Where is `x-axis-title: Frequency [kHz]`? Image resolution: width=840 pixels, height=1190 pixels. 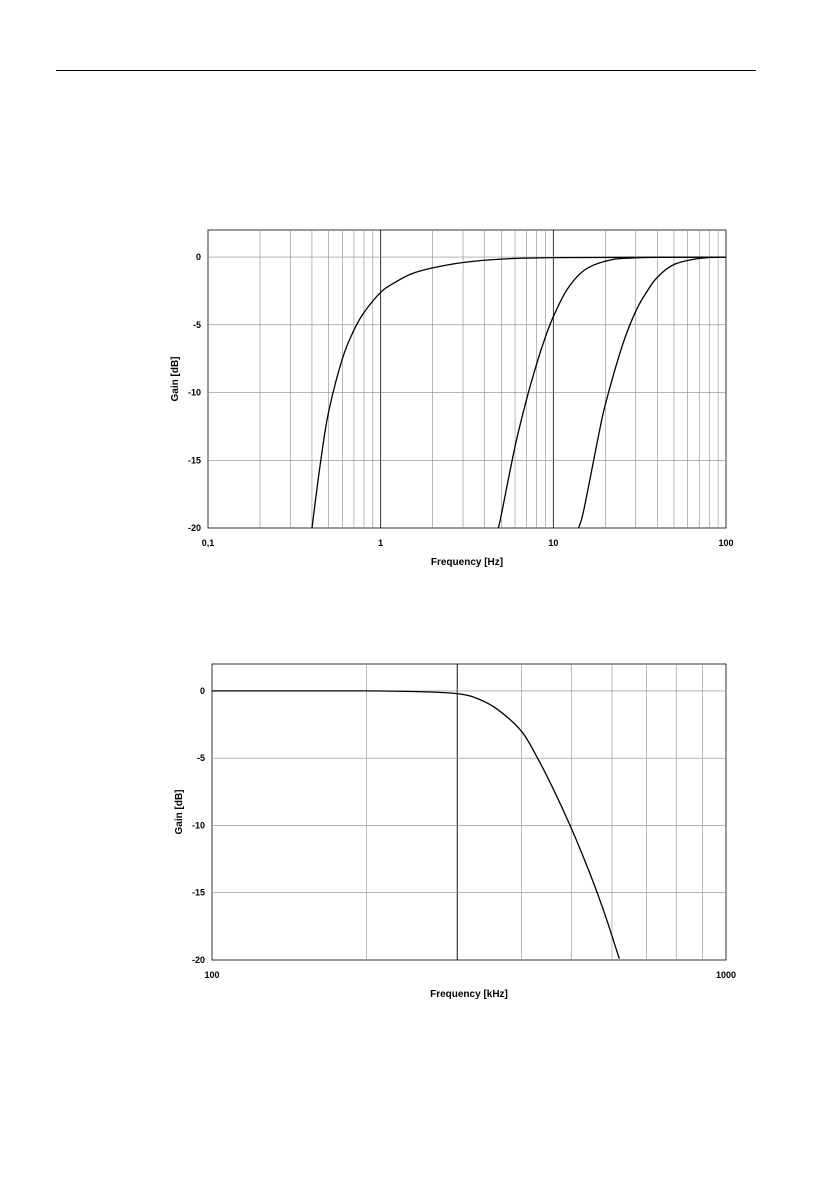 x-axis-title: Frequency [kHz] is located at coordinates (469, 994).